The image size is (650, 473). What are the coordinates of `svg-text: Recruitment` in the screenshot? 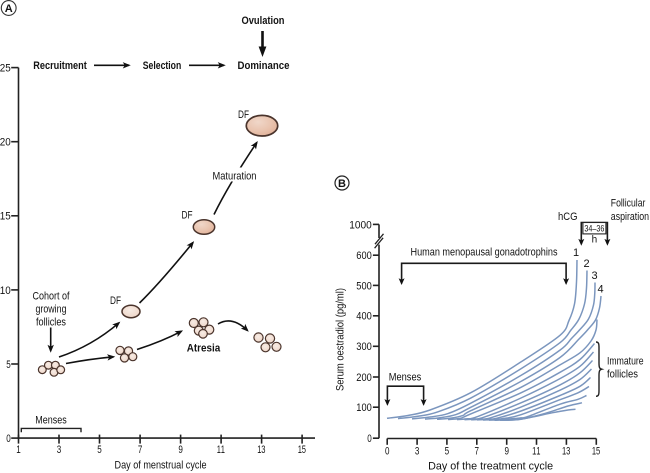 It's located at (60, 66).